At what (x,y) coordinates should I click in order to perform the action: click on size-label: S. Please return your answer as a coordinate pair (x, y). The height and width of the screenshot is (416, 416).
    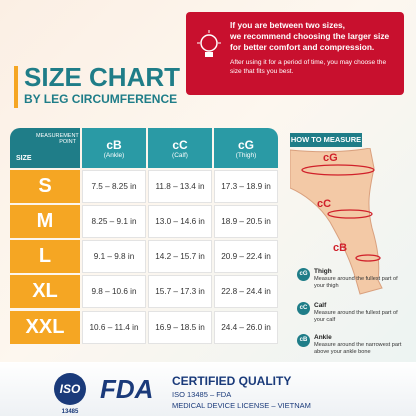
    Looking at the image, I should click on (45, 186).